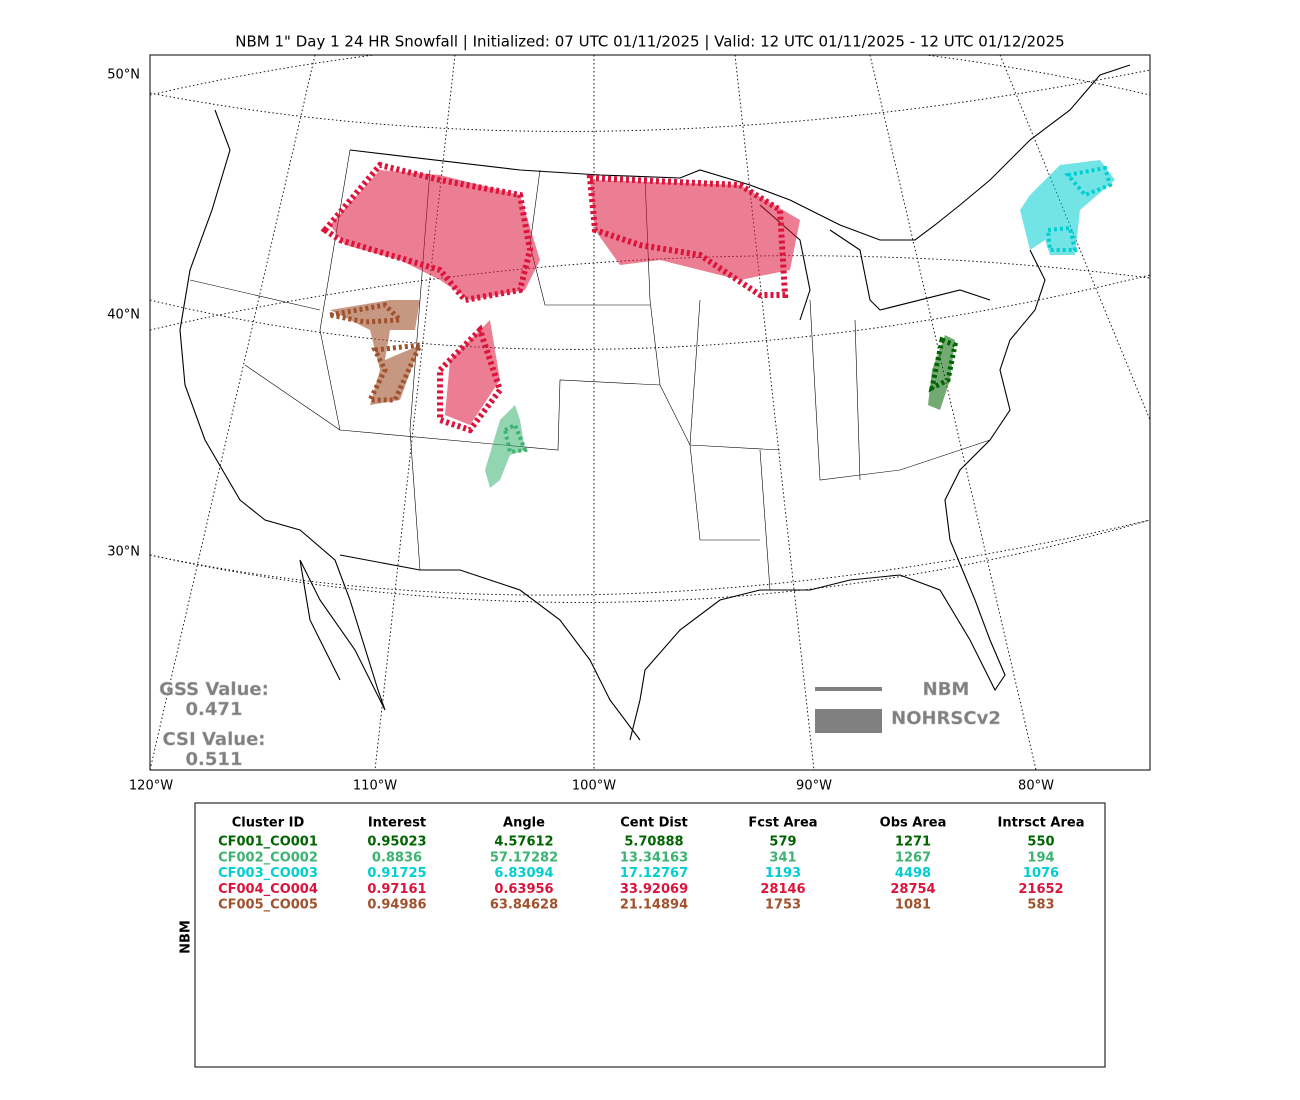 The image size is (1300, 1100). Describe the element at coordinates (783, 905) in the screenshot. I see `table-cell: 1753` at that location.